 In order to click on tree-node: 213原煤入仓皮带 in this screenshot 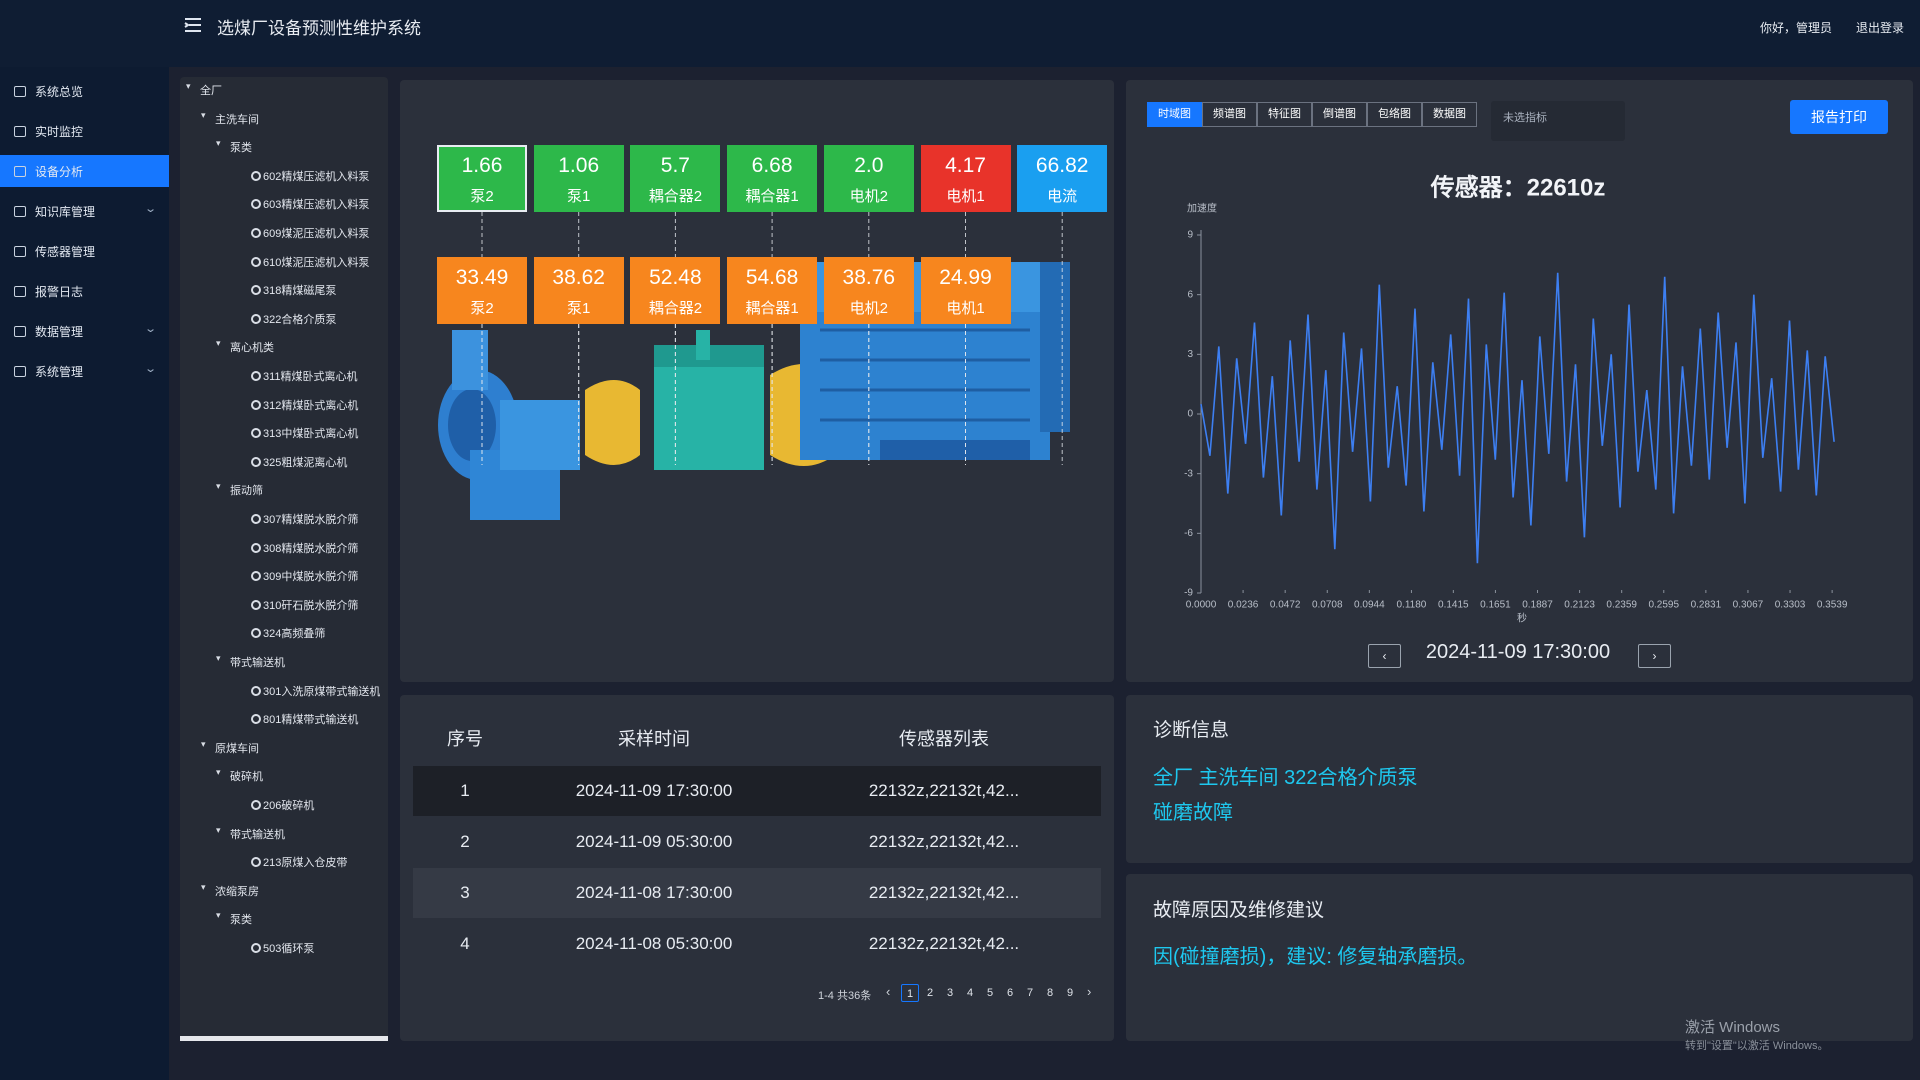, I will do `click(305, 861)`.